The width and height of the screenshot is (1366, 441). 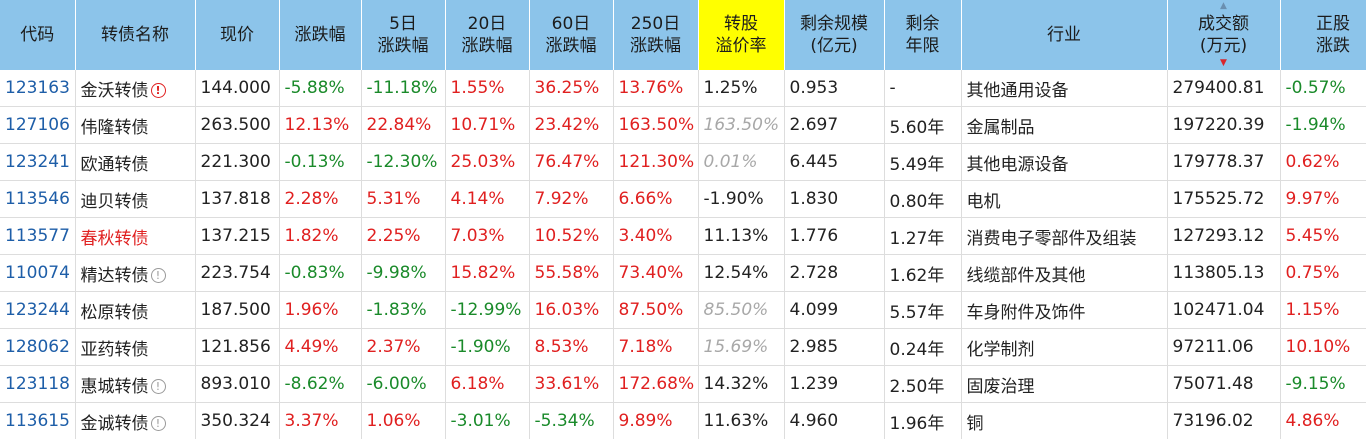 I want to click on sort-down-icon: ▼, so click(x=1223, y=63).